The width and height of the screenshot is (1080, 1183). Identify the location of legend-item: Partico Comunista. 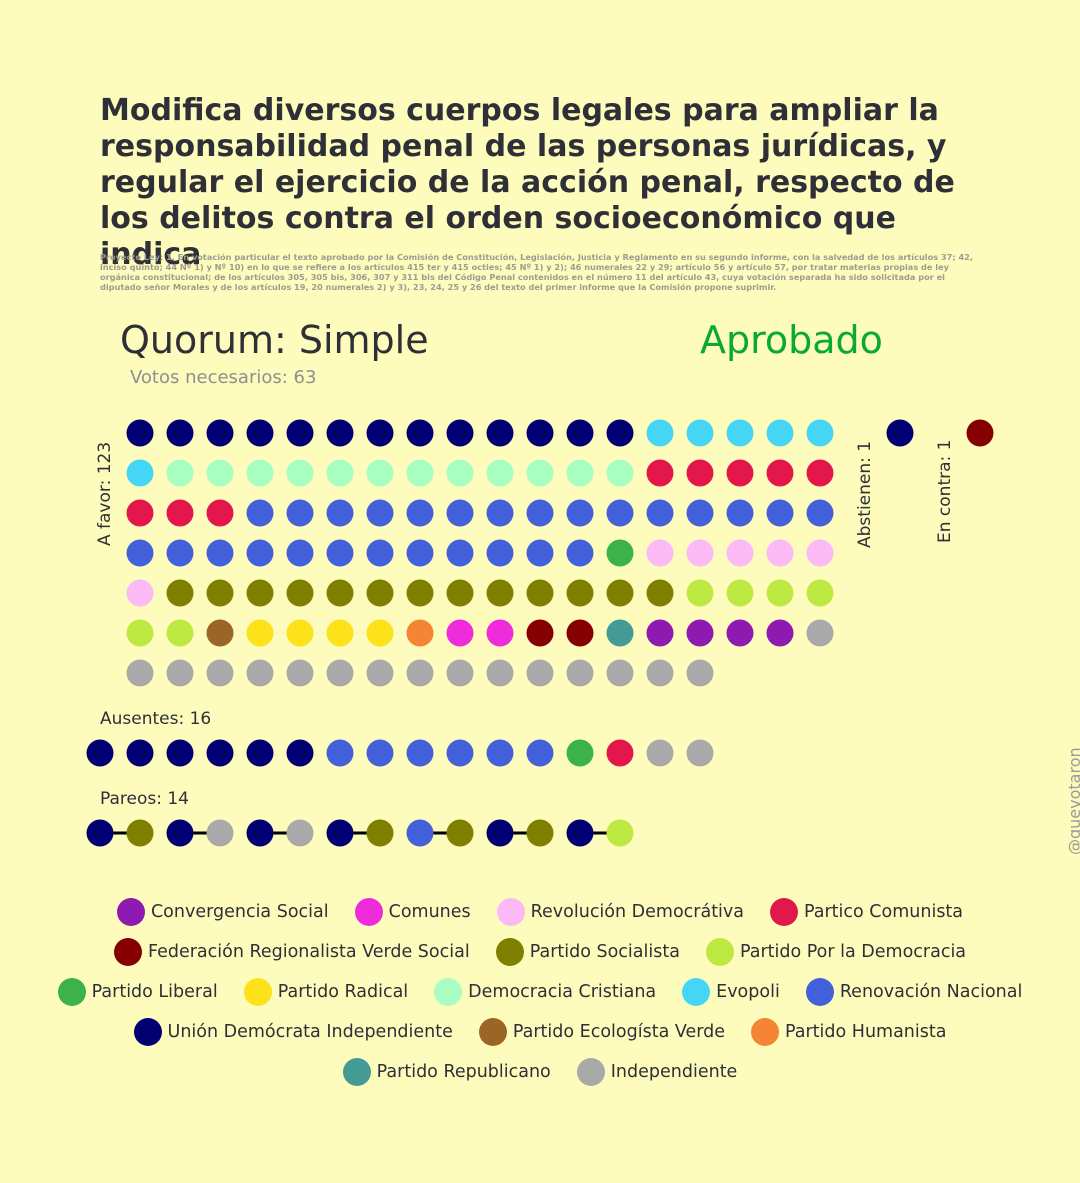
(866, 912).